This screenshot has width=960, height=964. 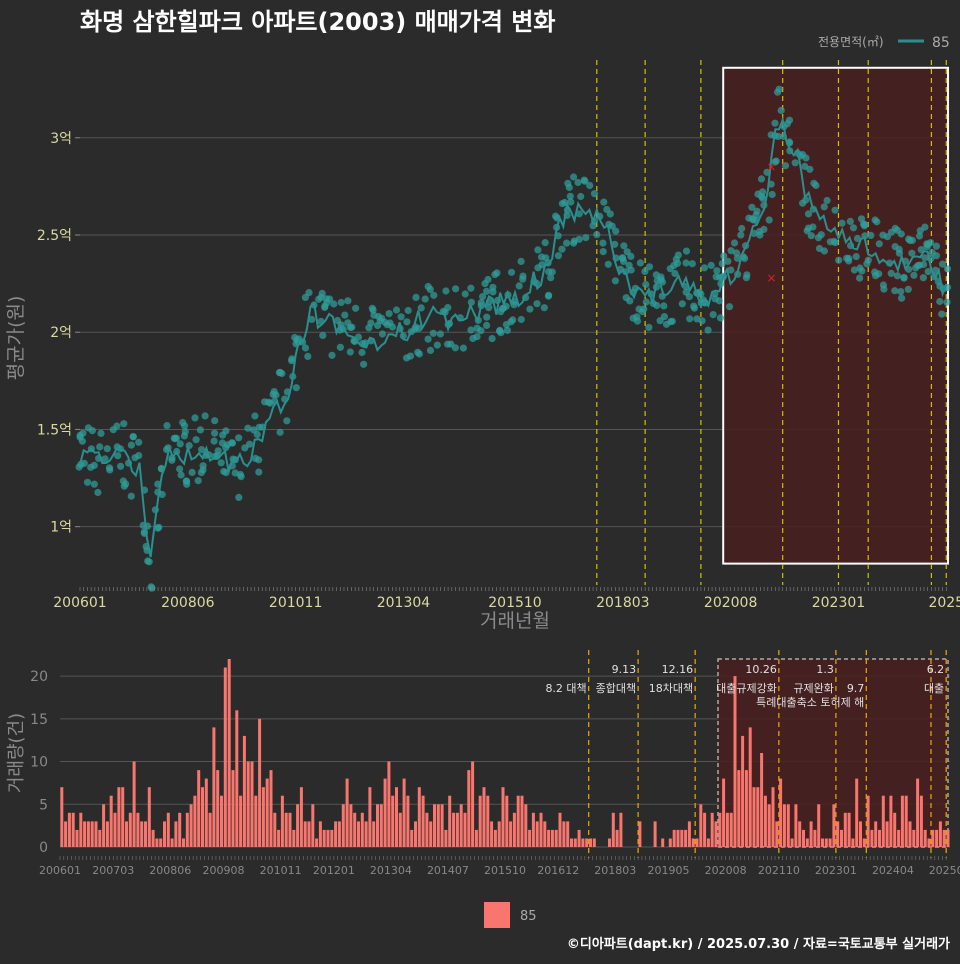 I want to click on volume-x-tick-label: 200703, so click(x=113, y=870).